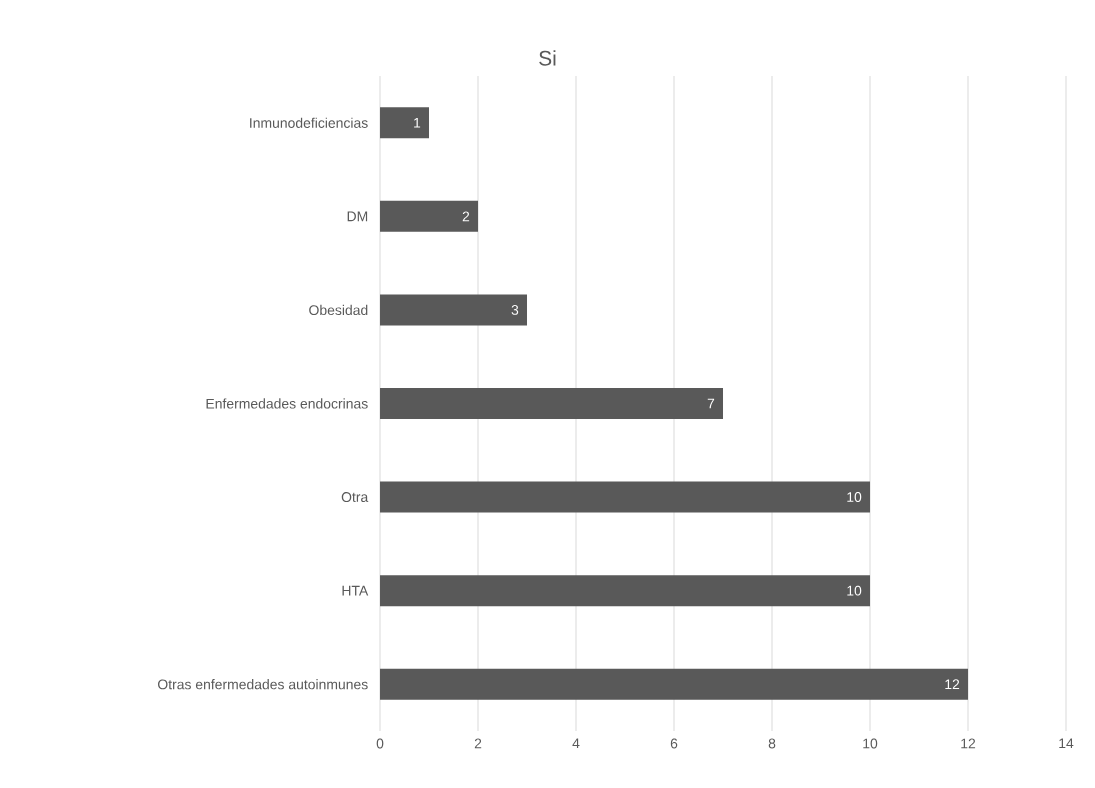  Describe the element at coordinates (355, 497) in the screenshot. I see `y-tick-label: Otra` at that location.